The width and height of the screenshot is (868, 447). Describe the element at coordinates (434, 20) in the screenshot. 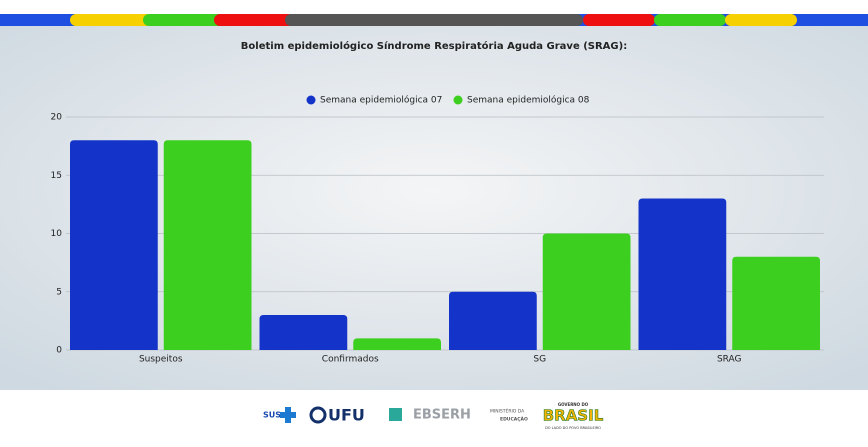

I see `color-stripe` at that location.